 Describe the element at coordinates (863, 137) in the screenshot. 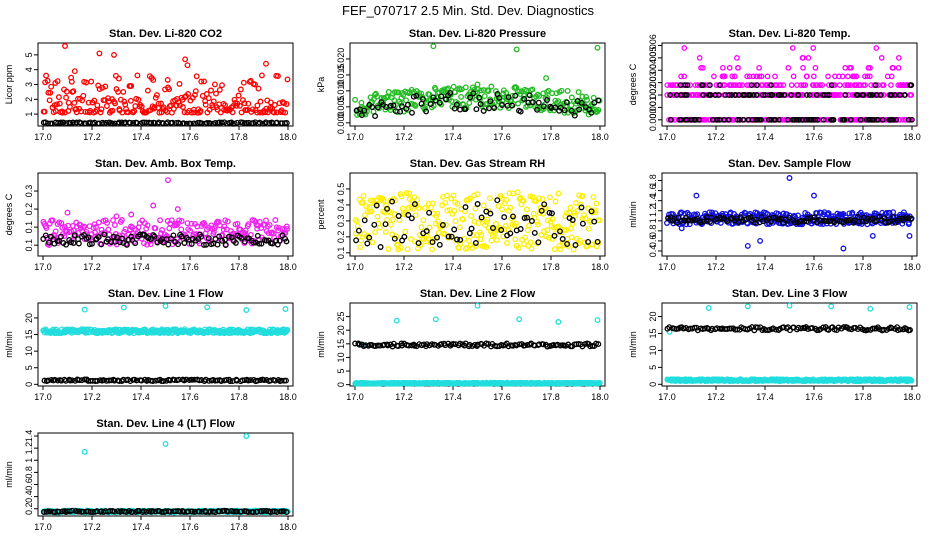

I see `x-tick-label: 17.8` at that location.